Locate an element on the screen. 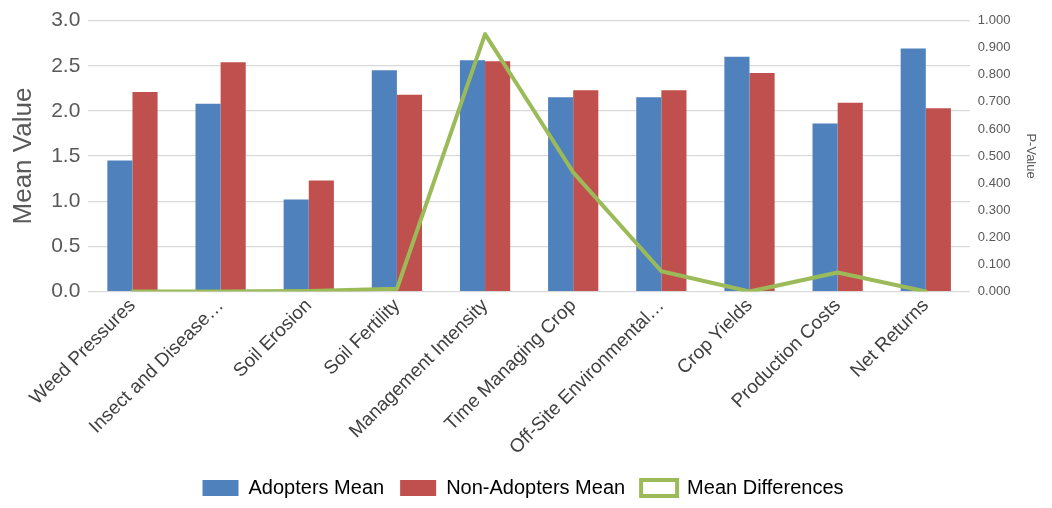 Image resolution: width=1052 pixels, height=508 pixels. y2-tick-label: 0.400 is located at coordinates (994, 182).